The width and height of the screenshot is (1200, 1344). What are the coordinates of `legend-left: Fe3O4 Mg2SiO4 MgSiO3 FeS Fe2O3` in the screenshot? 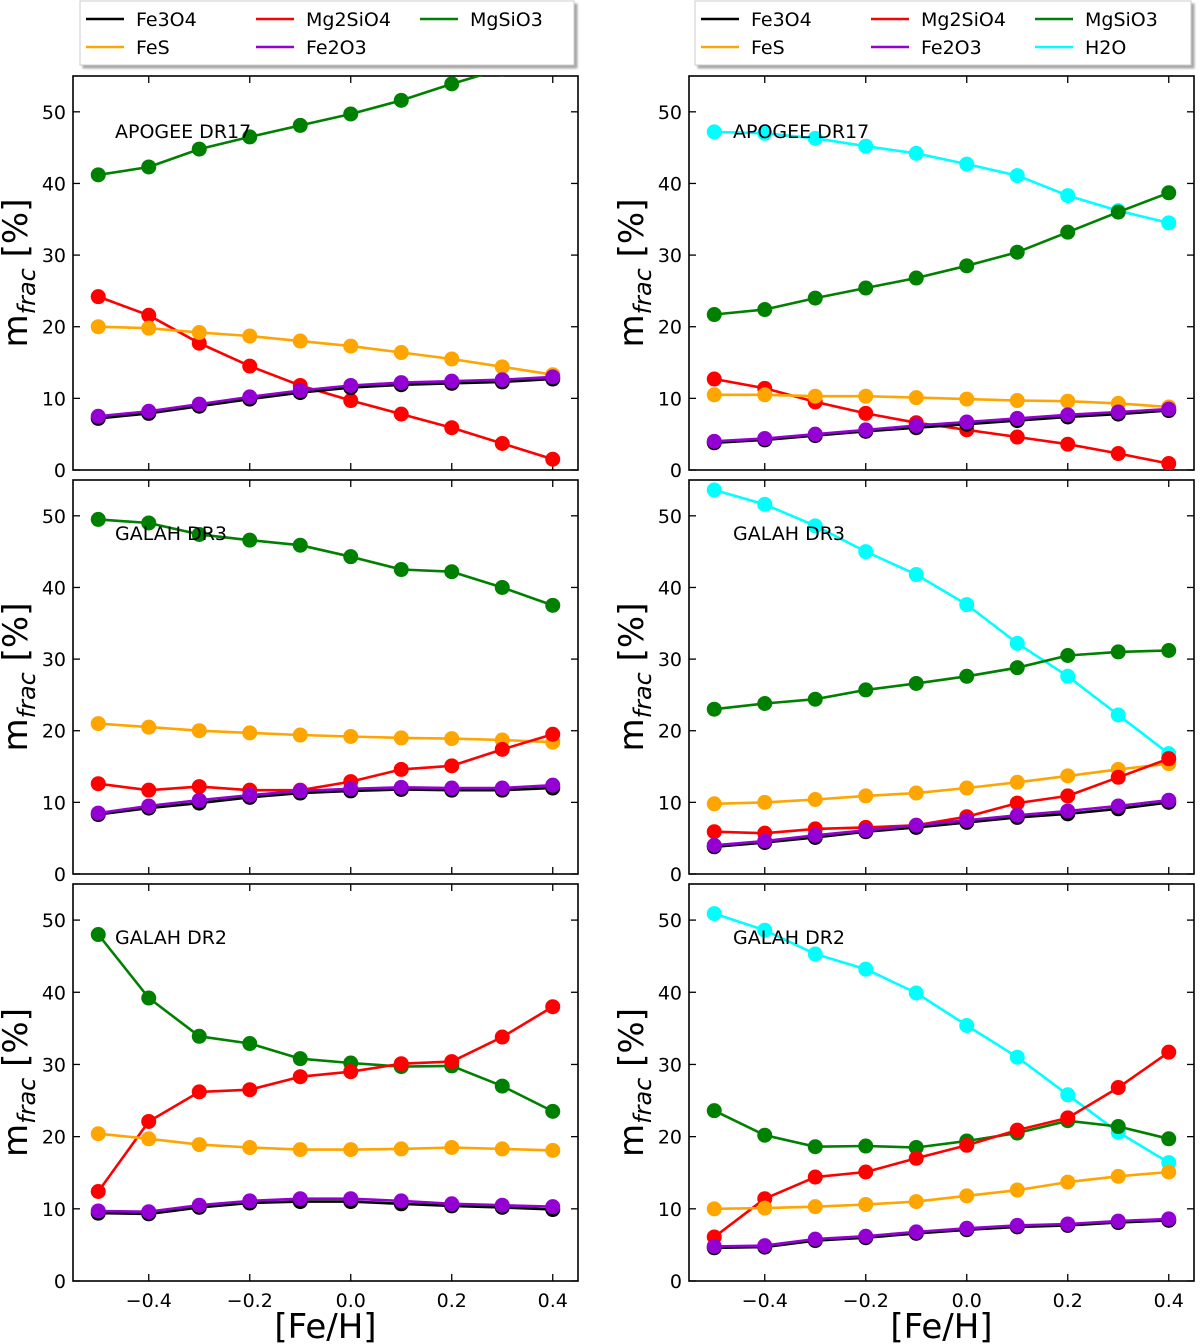 It's located at (327, 33).